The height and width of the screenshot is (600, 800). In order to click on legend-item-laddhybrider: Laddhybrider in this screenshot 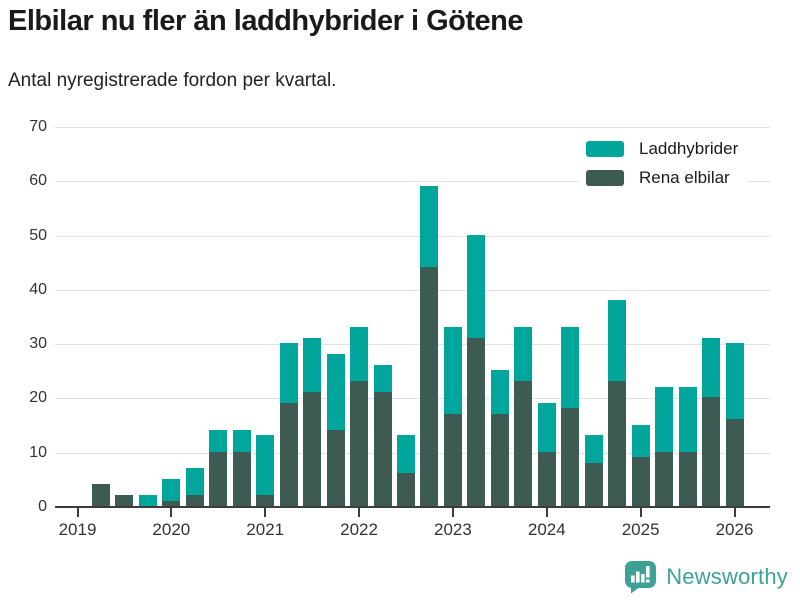, I will do `click(662, 149)`.